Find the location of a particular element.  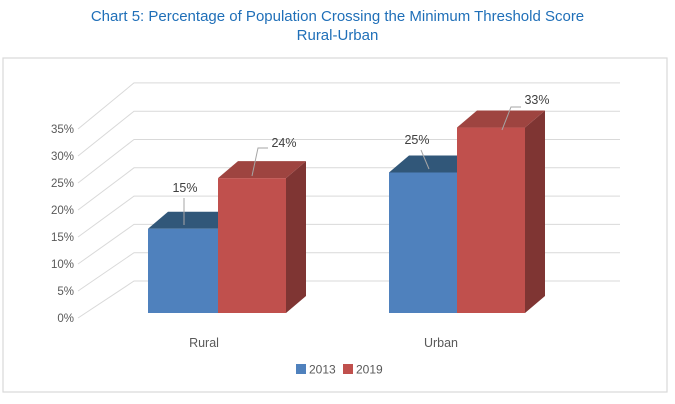

y-tick-label-30%: 30% is located at coordinates (62, 157).